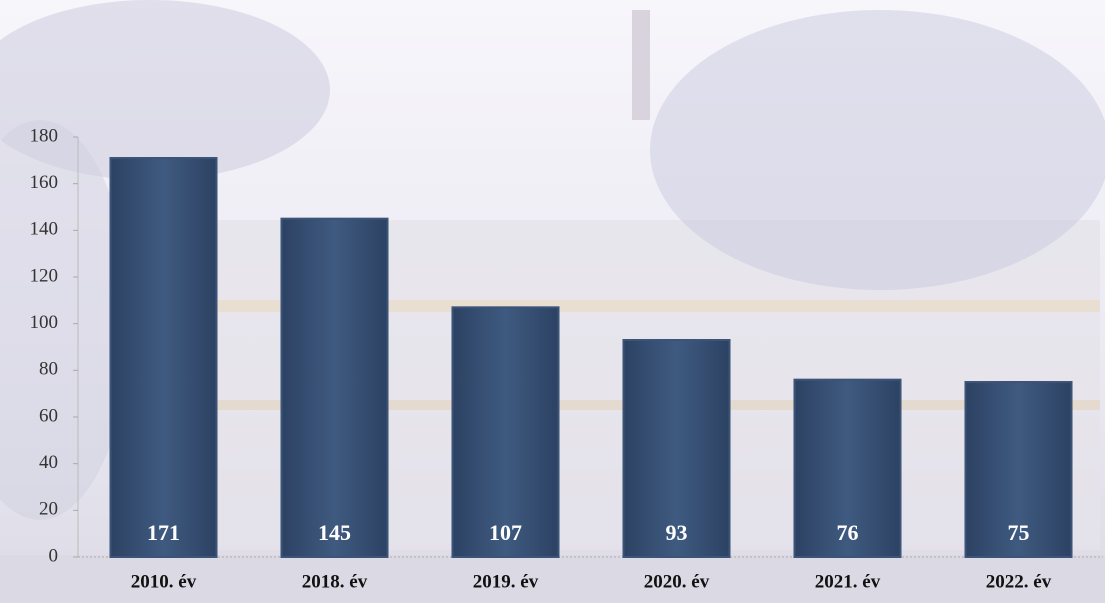  What do you see at coordinates (1019, 532) in the screenshot?
I see `data-label: 75` at bounding box center [1019, 532].